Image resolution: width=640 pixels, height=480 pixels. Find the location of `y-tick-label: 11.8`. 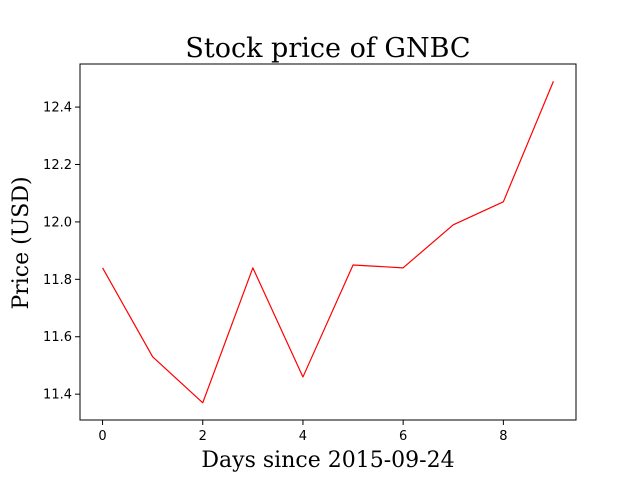

y-tick-label: 11.8 is located at coordinates (57, 280).